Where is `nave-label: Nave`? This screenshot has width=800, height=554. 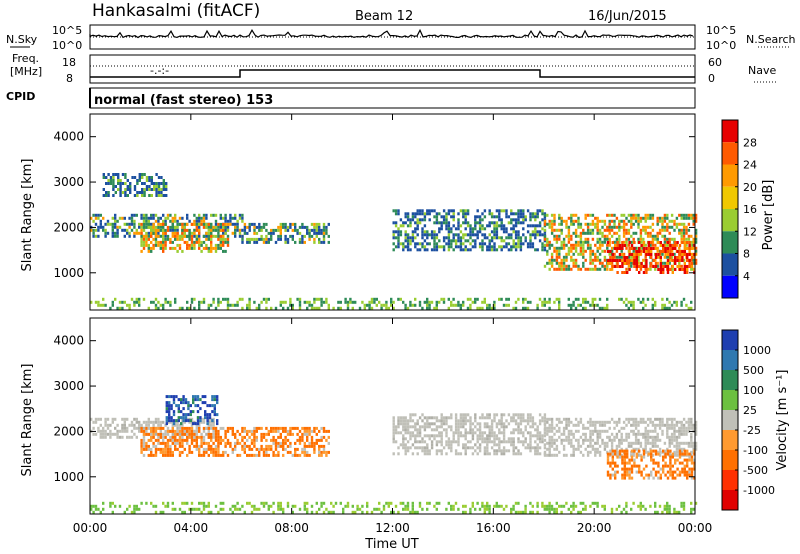
nave-label: Nave is located at coordinates (762, 70).